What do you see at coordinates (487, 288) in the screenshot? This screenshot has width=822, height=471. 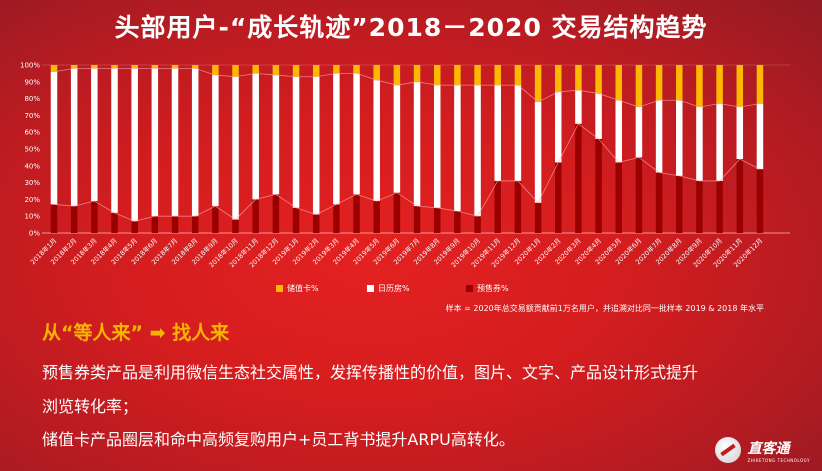 I see `legend-item-presale: 预售券%` at bounding box center [487, 288].